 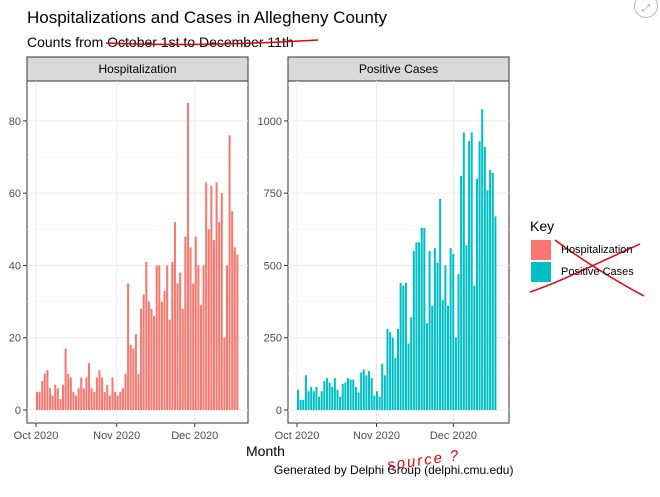 What do you see at coordinates (212, 42) in the screenshot?
I see `subtitle-strikethrough` at bounding box center [212, 42].